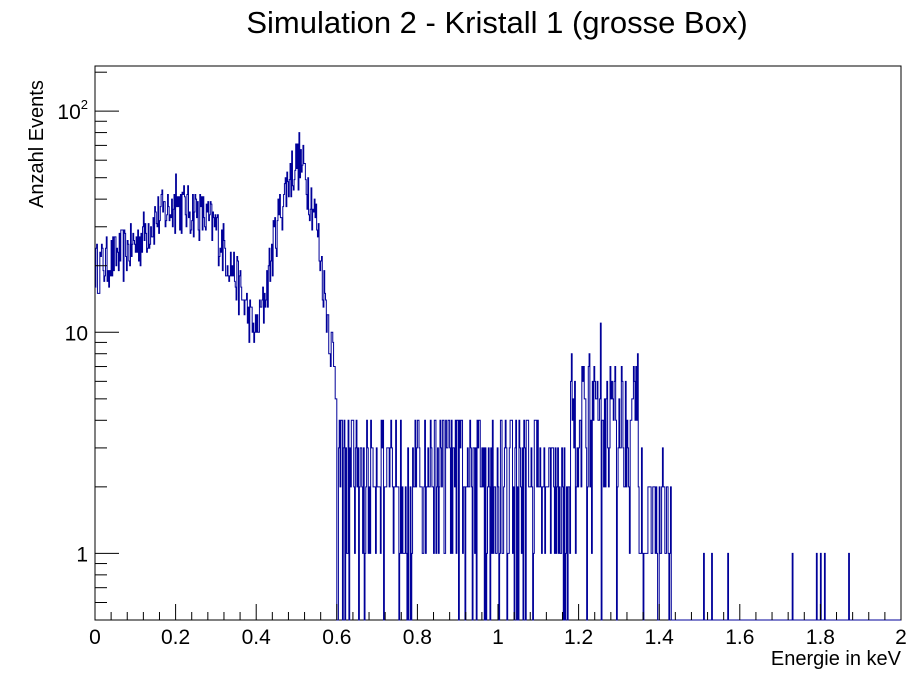 This screenshot has width=912, height=673. Describe the element at coordinates (901, 637) in the screenshot. I see `x-tick-label: 2` at that location.